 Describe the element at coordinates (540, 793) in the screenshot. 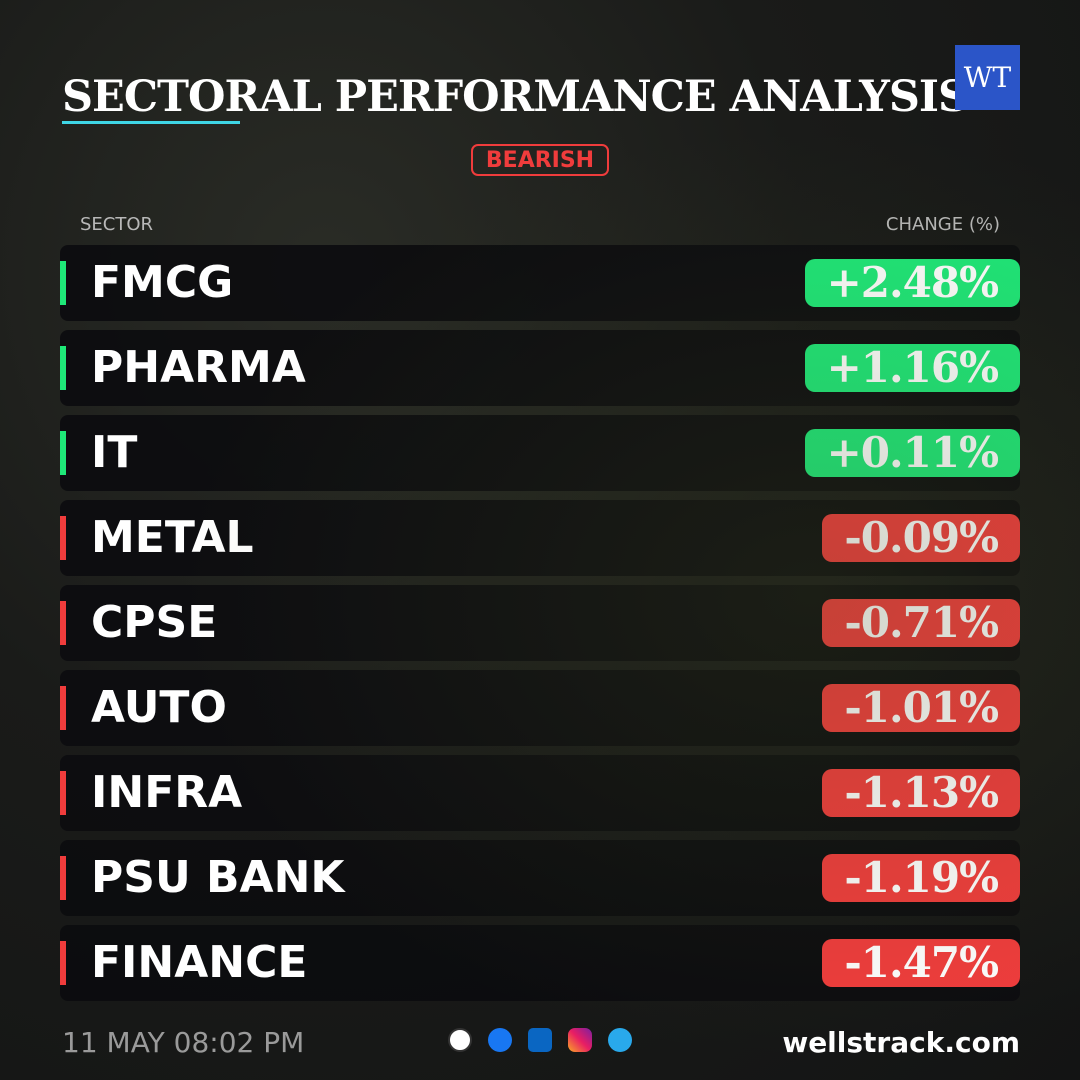

I see `table-row: INFRA -1.13%` at that location.